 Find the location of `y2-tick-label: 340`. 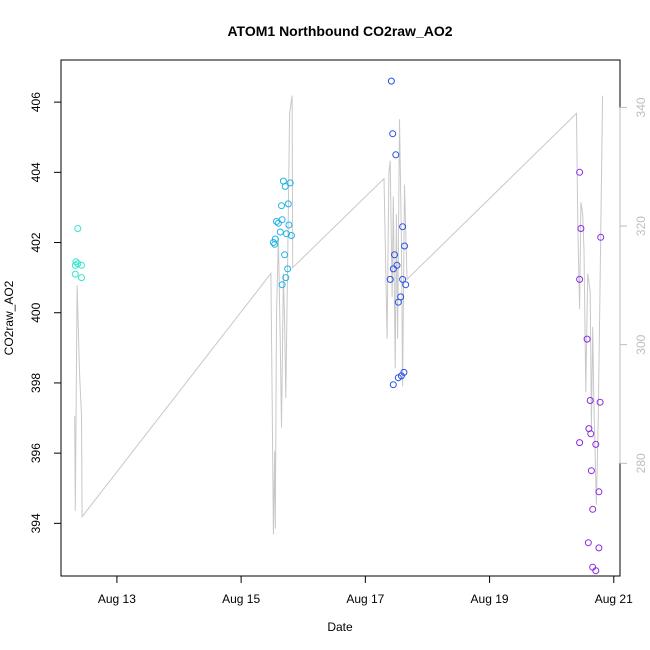

y2-tick-label: 340 is located at coordinates (641, 107).